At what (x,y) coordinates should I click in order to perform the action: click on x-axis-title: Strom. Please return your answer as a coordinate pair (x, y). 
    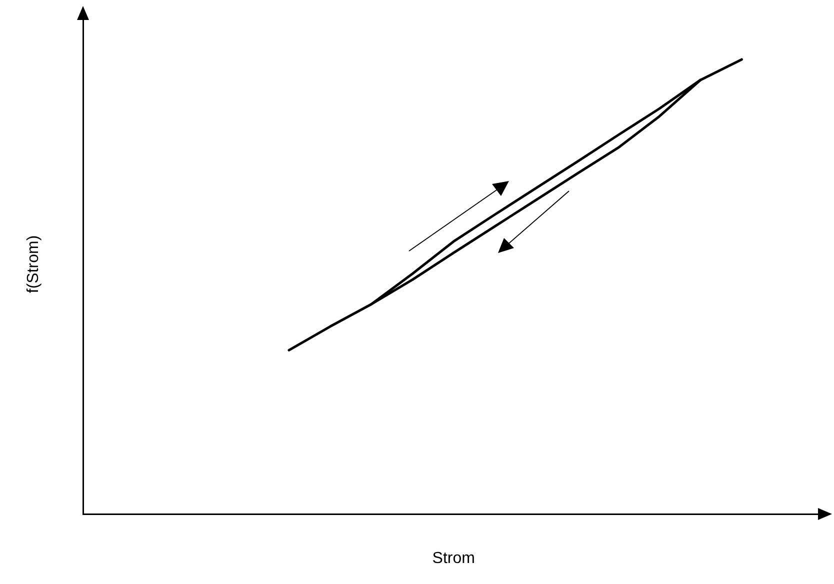
    Looking at the image, I should click on (453, 558).